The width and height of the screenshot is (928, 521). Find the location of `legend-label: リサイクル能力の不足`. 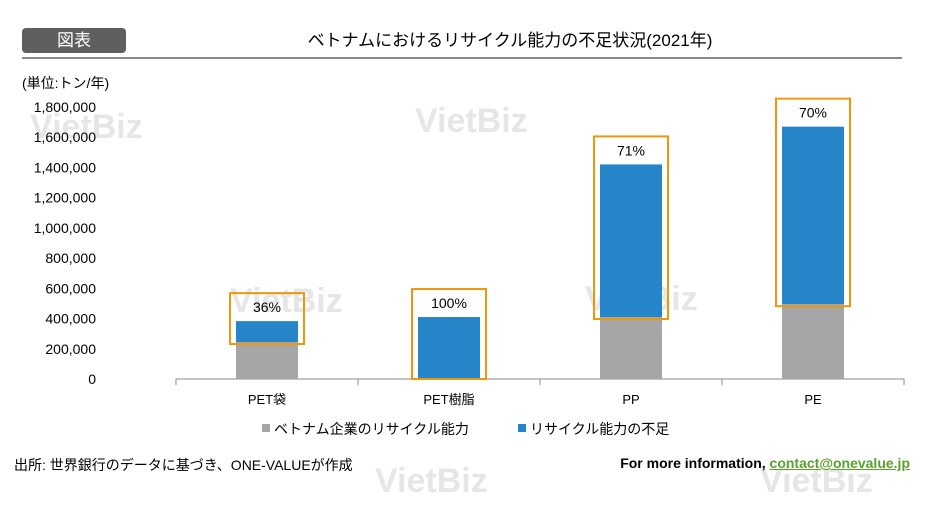

legend-label: リサイクル能力の不足 is located at coordinates (599, 429).